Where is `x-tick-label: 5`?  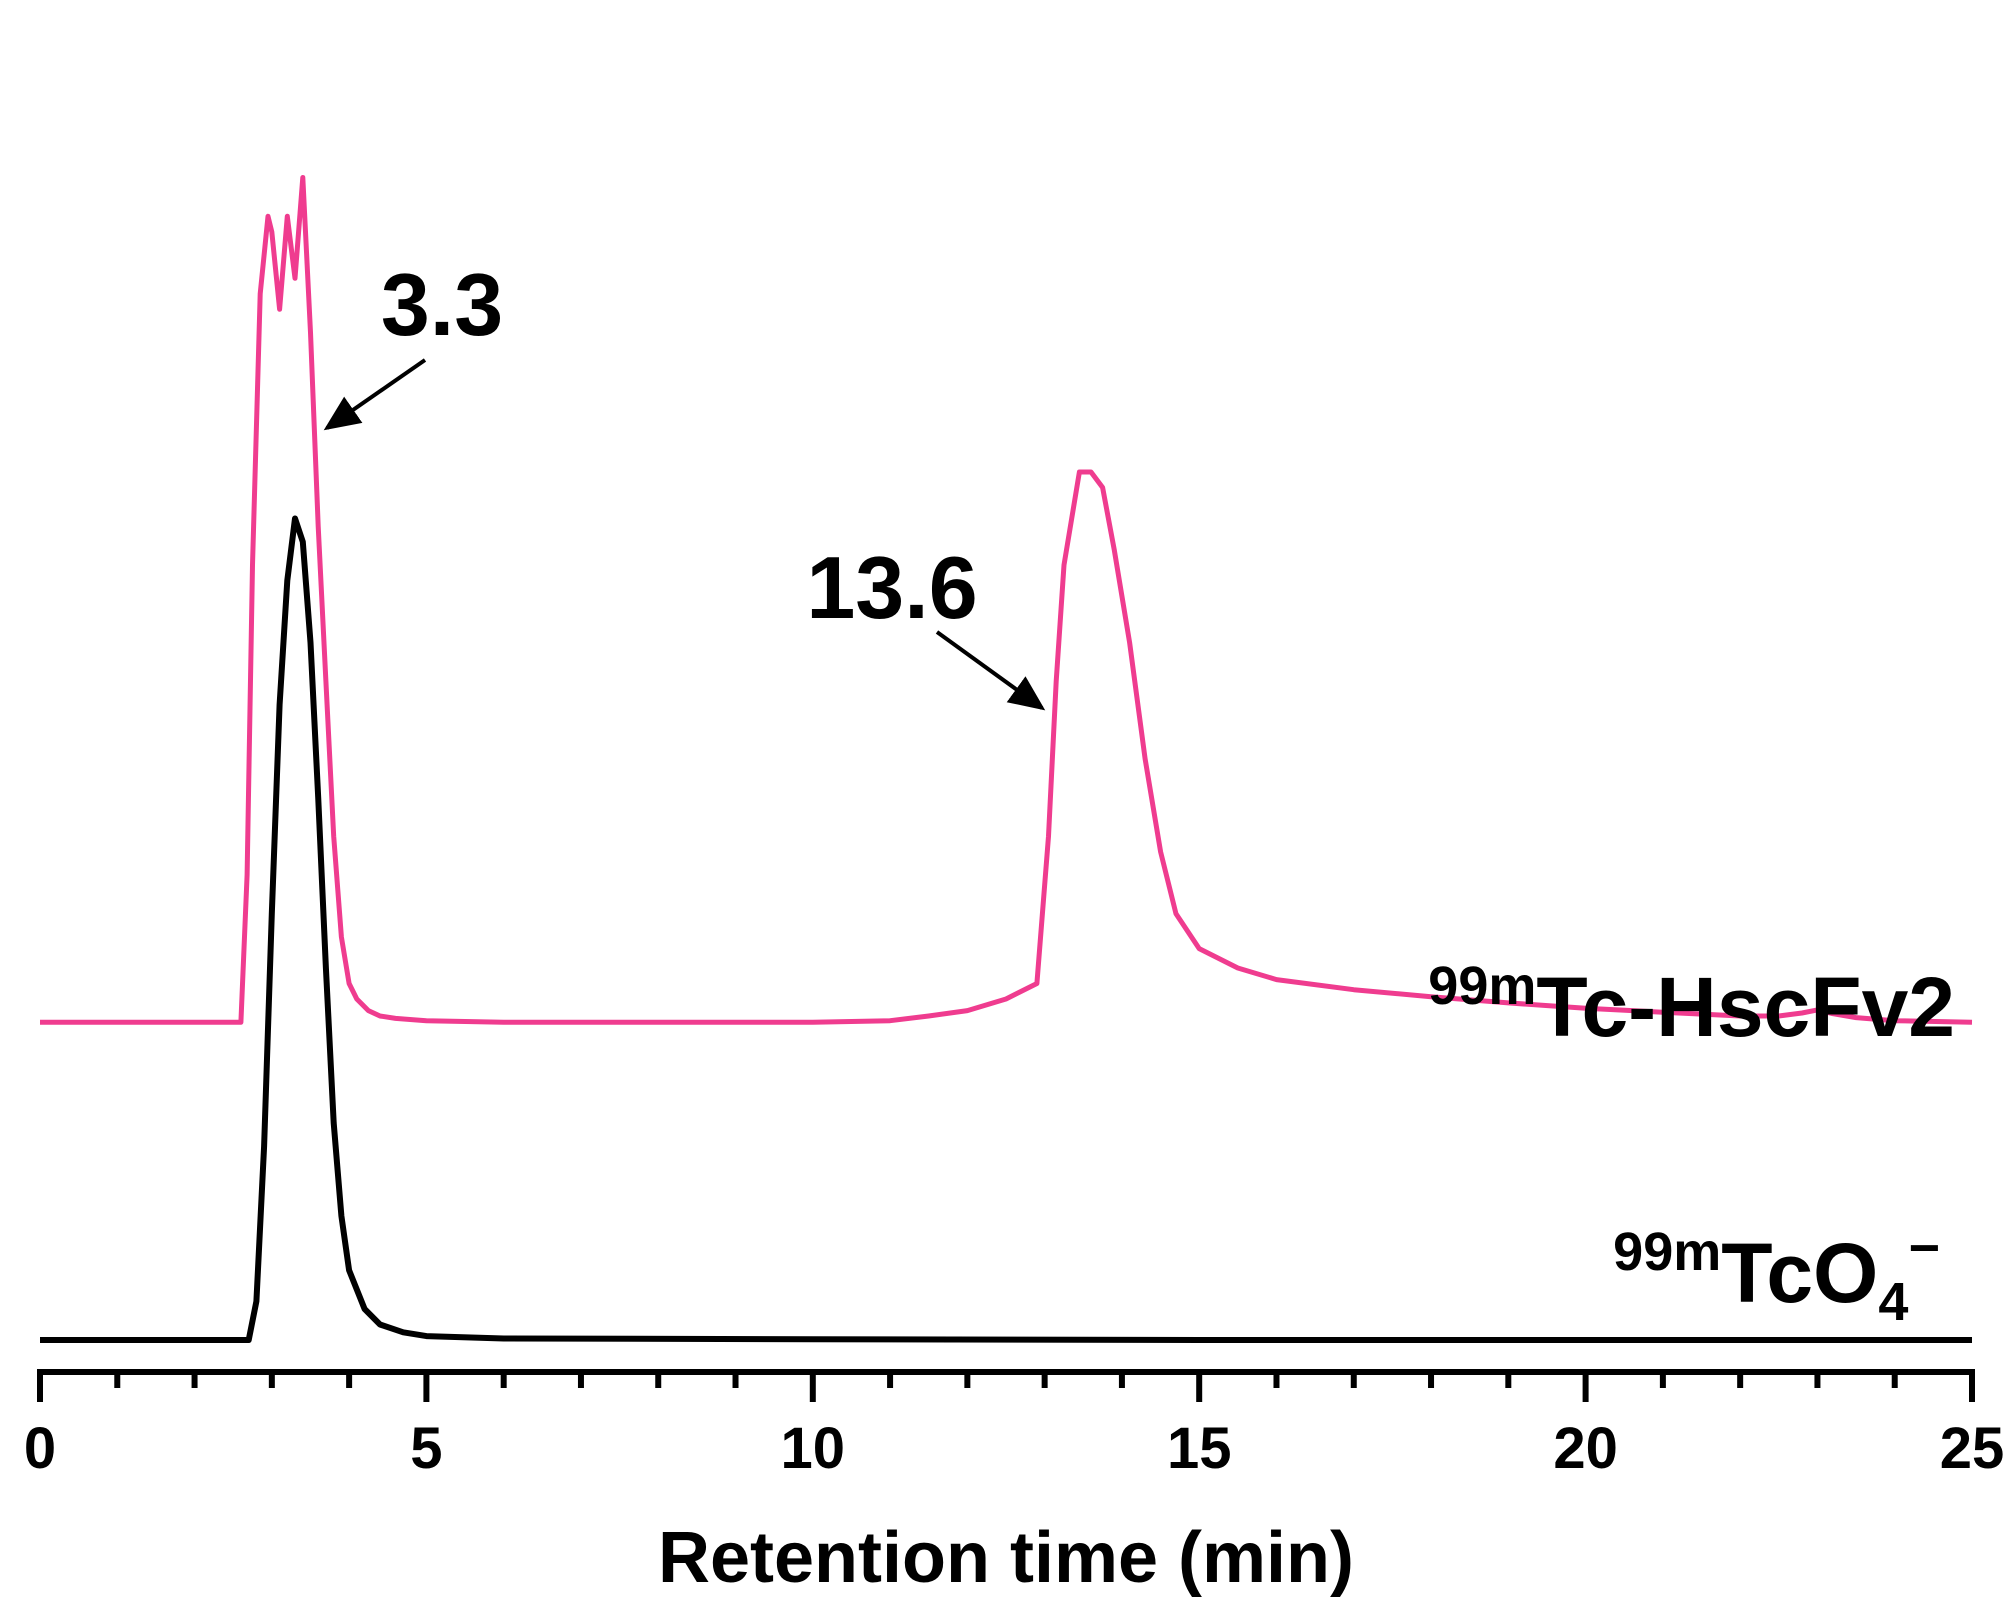
x-tick-label: 5 is located at coordinates (426, 1448).